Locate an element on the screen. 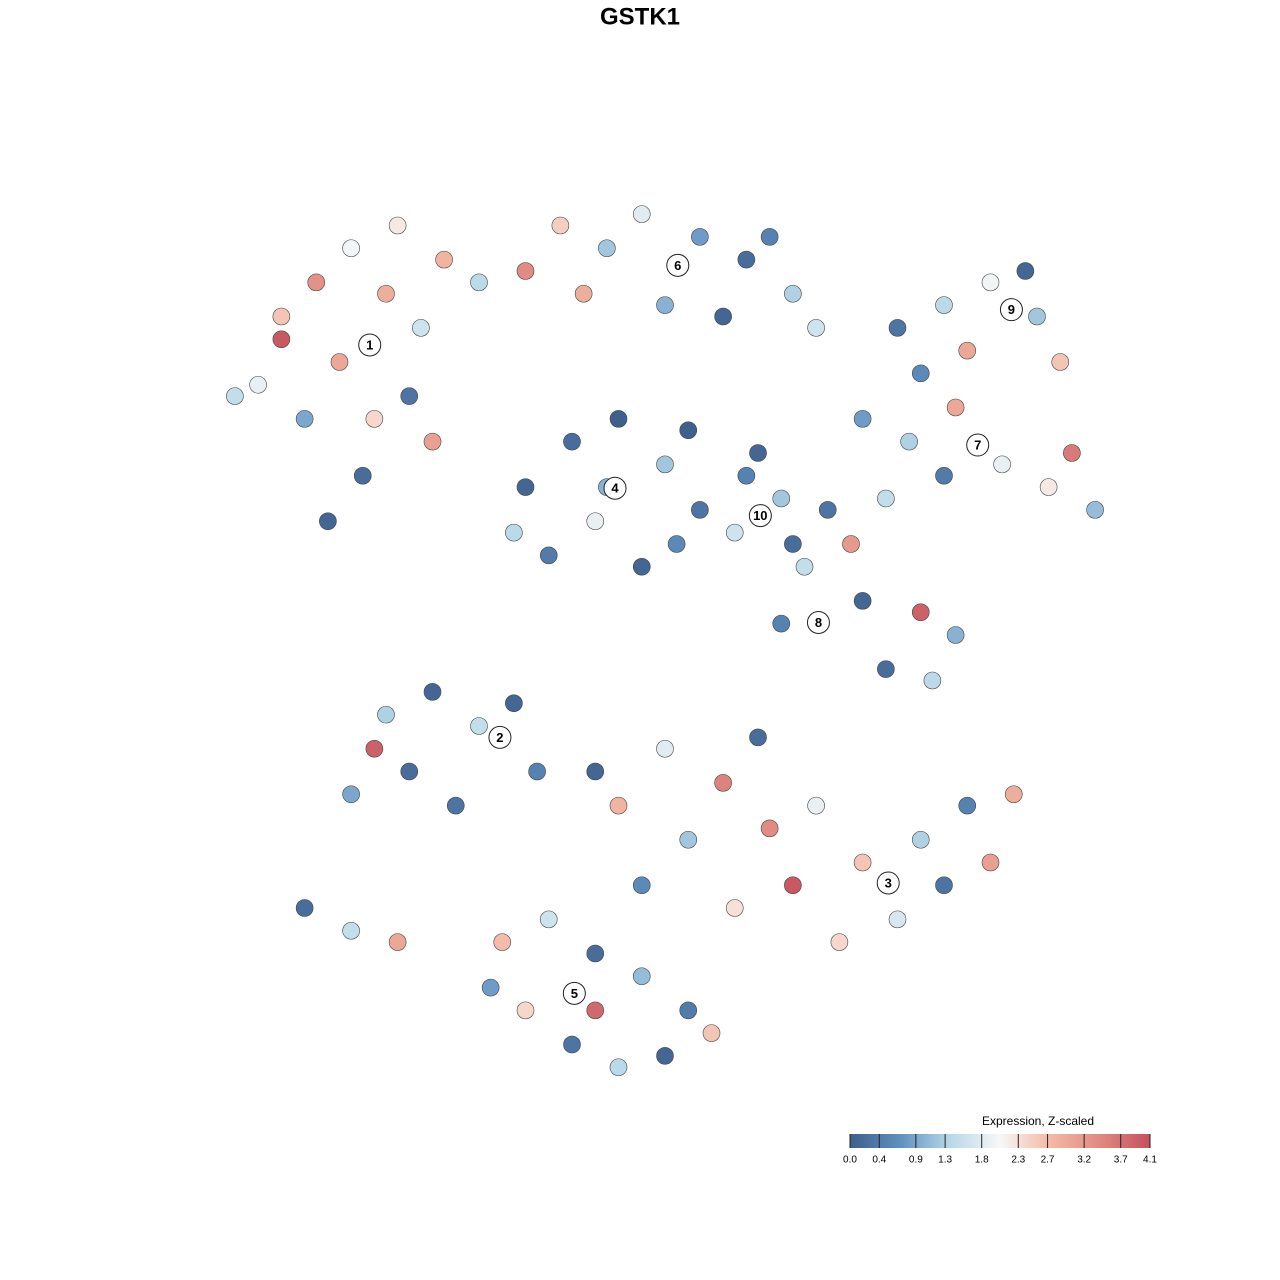 Image resolution: width=1280 pixels, height=1280 pixels. colorbar-tick-label: 2.7 is located at coordinates (1048, 1160).